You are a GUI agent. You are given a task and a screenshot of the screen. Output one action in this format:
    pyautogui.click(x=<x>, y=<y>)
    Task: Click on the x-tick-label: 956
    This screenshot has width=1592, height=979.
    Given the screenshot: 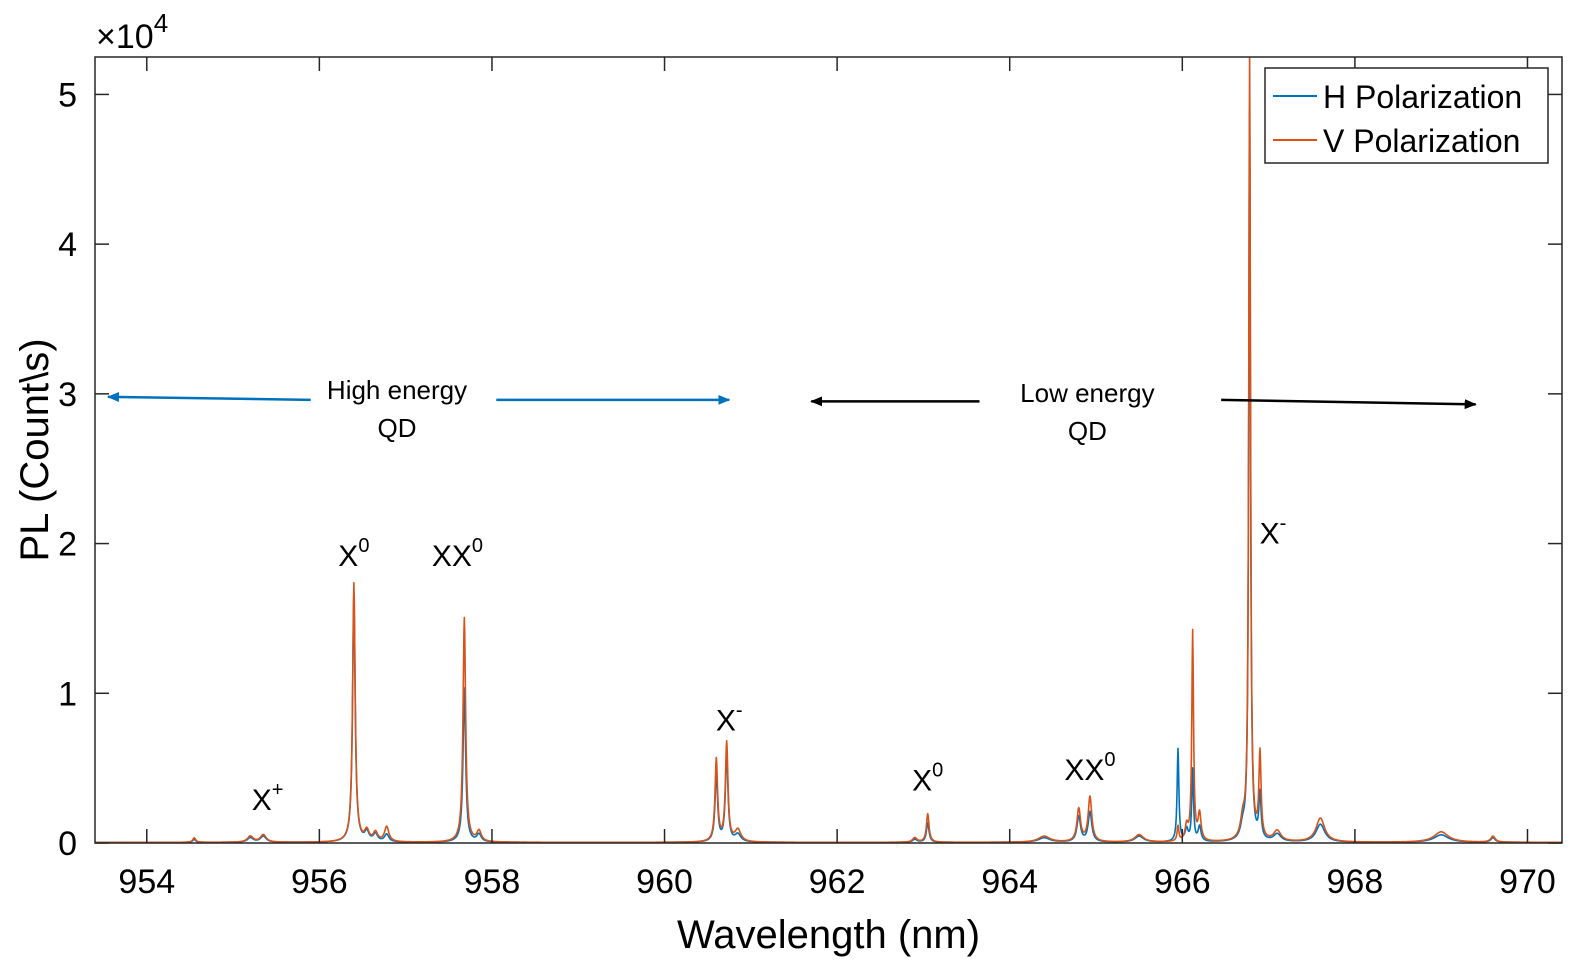 What is the action you would take?
    pyautogui.click(x=319, y=882)
    